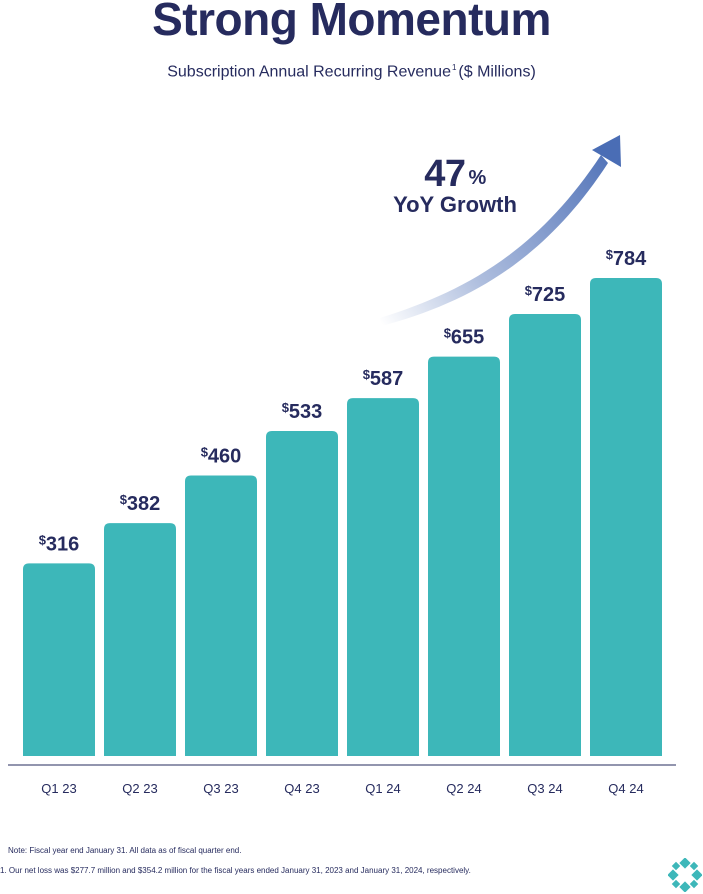 Image resolution: width=703 pixels, height=894 pixels. I want to click on growth-percent: 47%, so click(455, 174).